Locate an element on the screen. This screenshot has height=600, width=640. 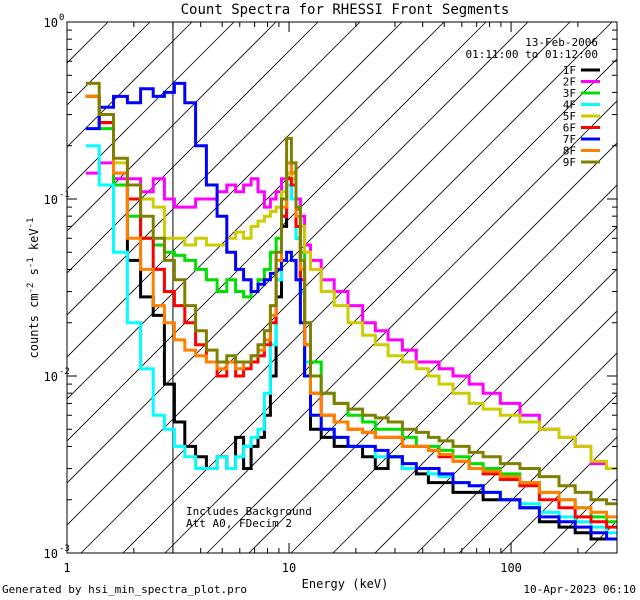
legend-label-2F: 2F is located at coordinates (569, 82).